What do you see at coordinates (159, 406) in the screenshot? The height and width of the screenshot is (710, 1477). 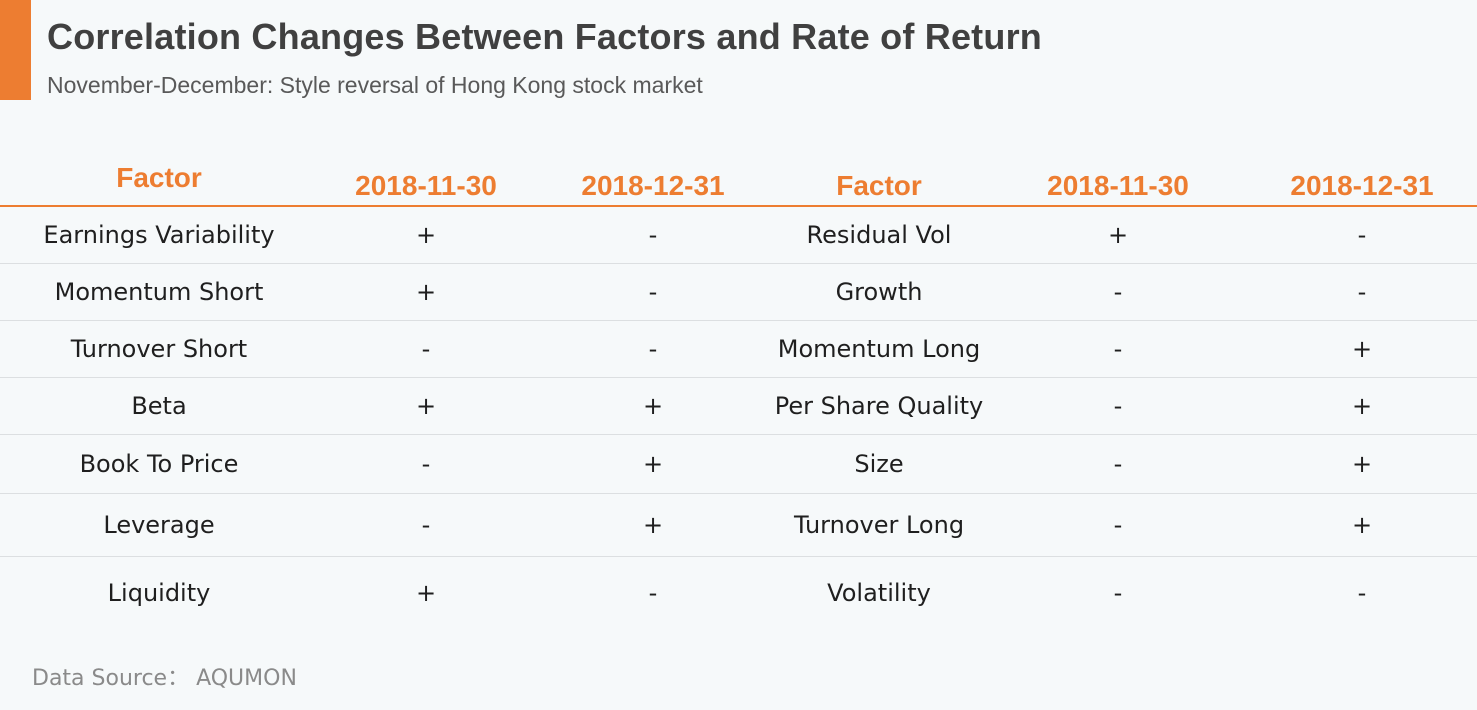 I see `cell-factor-name: Beta` at bounding box center [159, 406].